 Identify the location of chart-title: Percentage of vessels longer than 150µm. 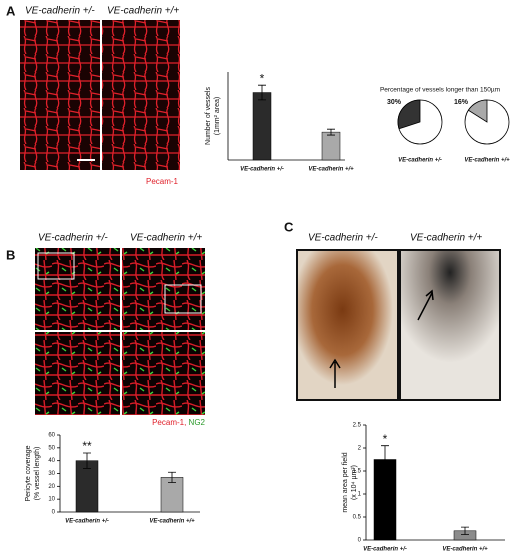
(440, 90).